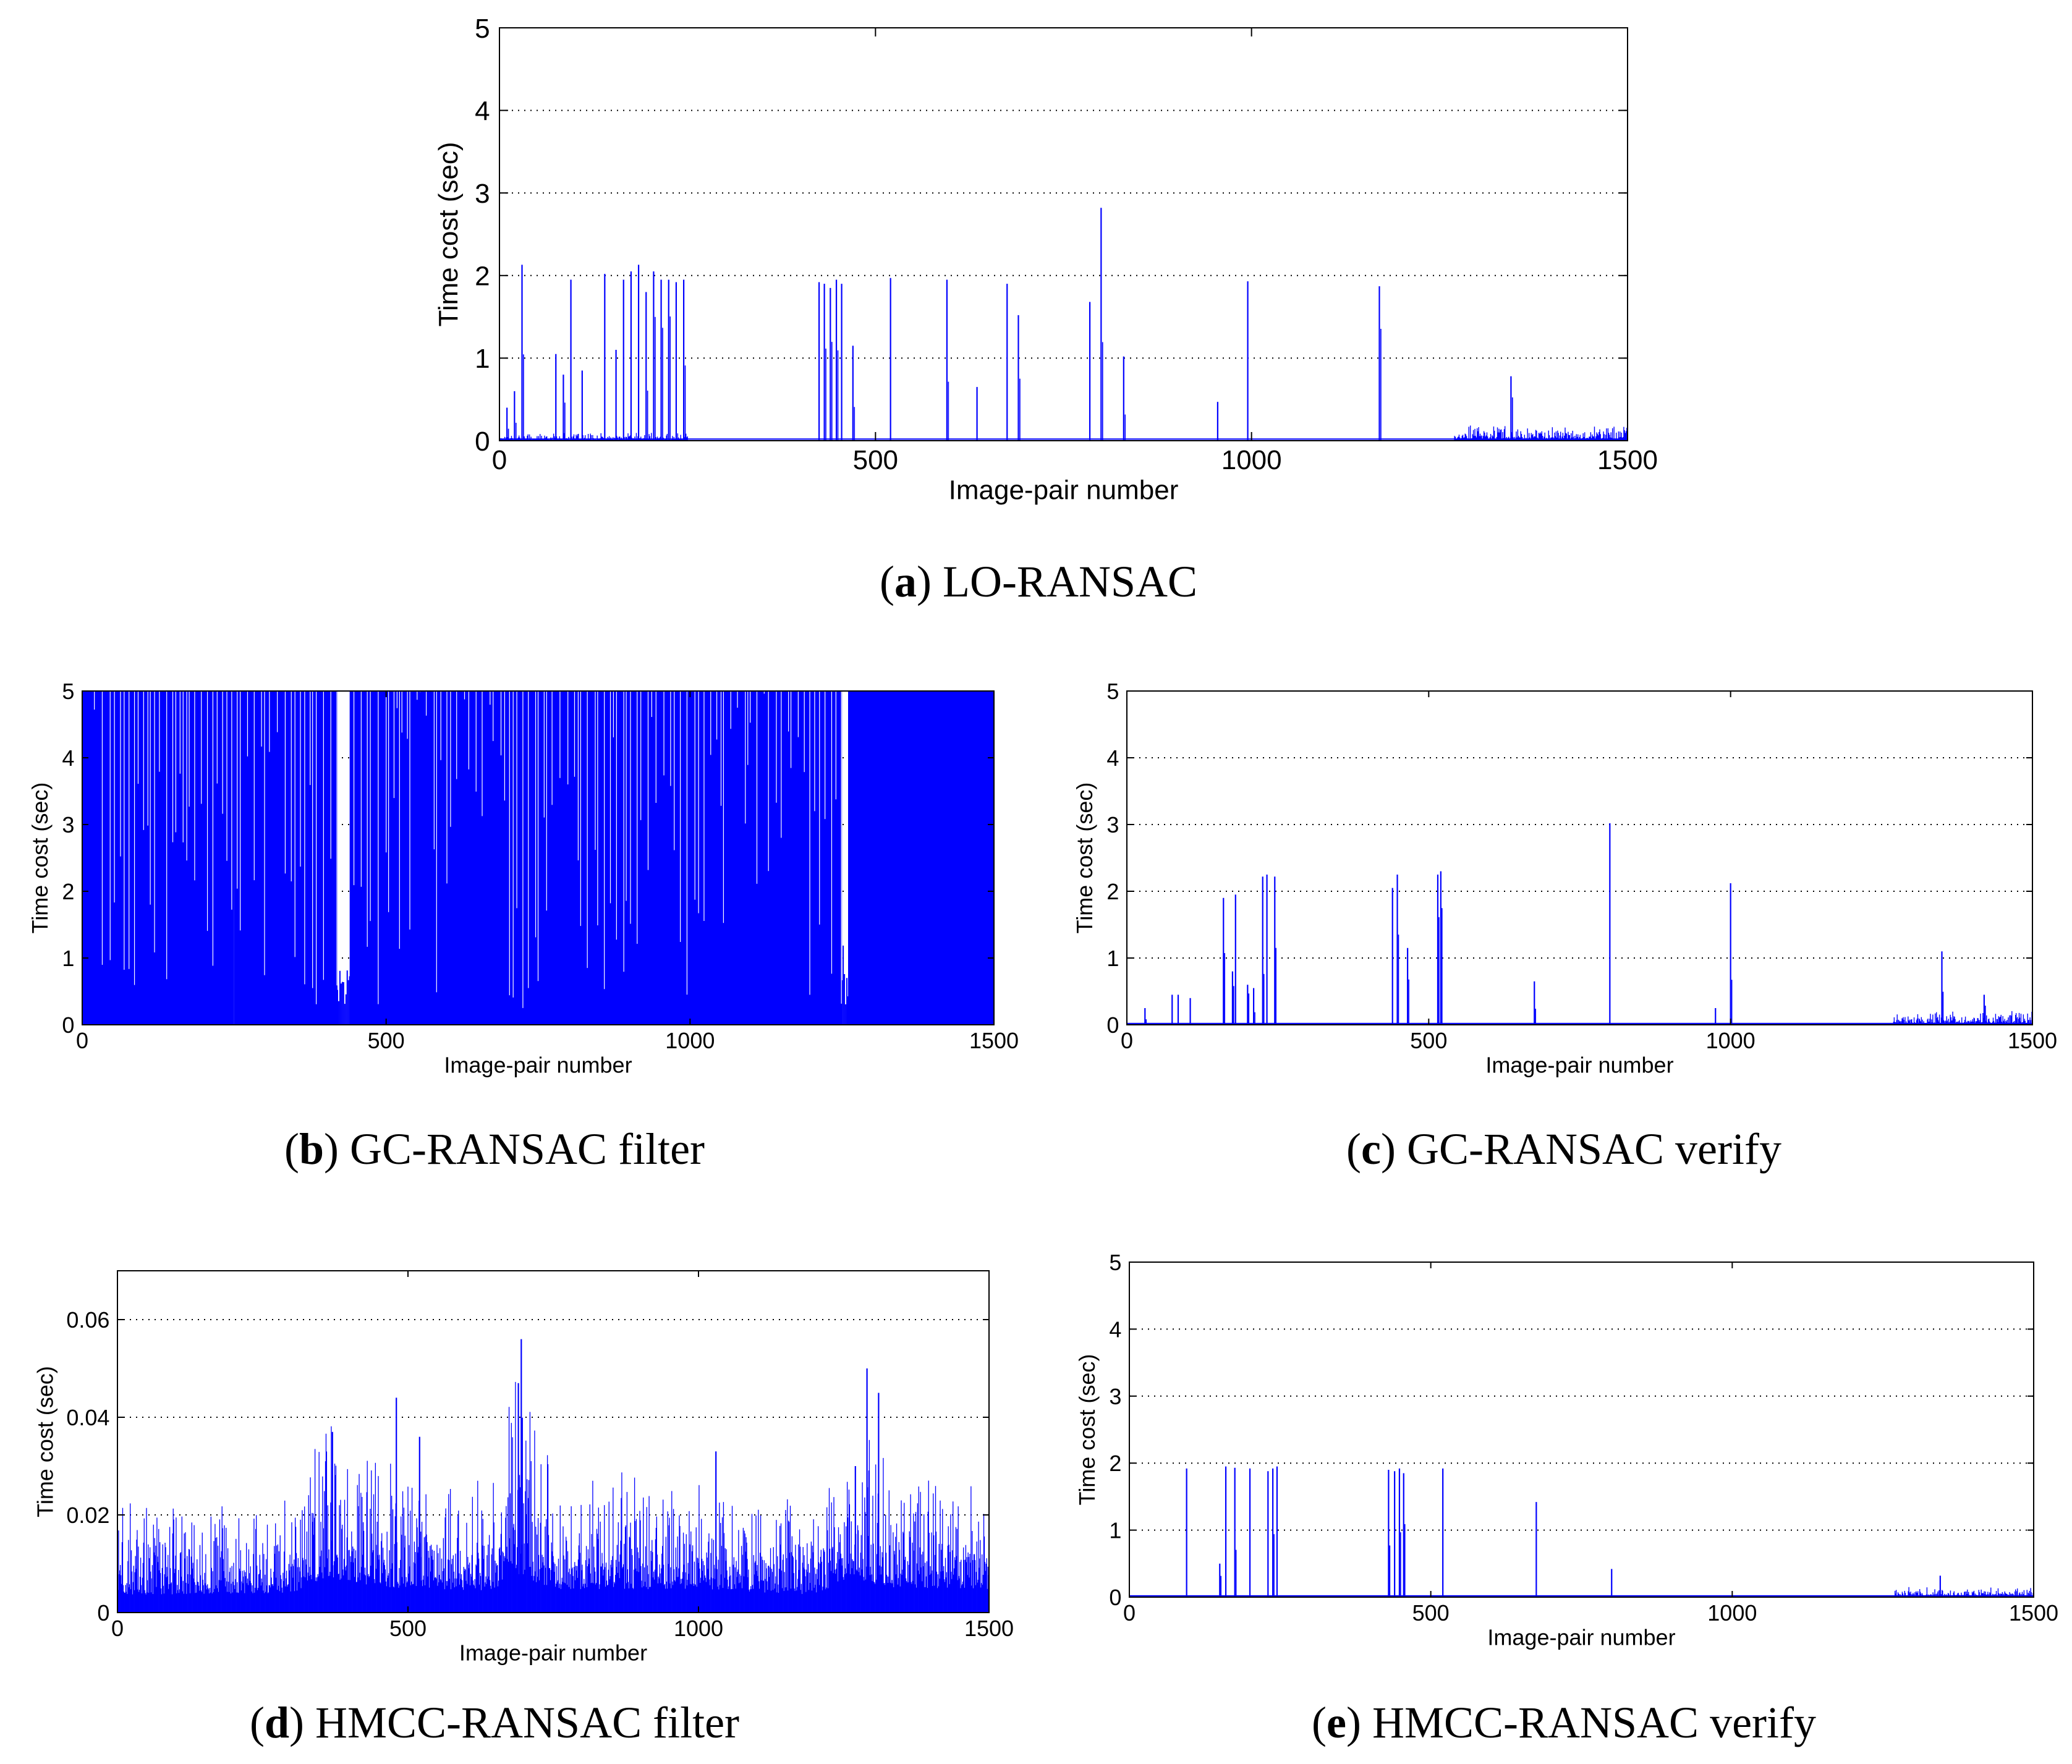  What do you see at coordinates (527, 1723) in the screenshot?
I see `caption-text-d: HMCC-RANSAC filter` at bounding box center [527, 1723].